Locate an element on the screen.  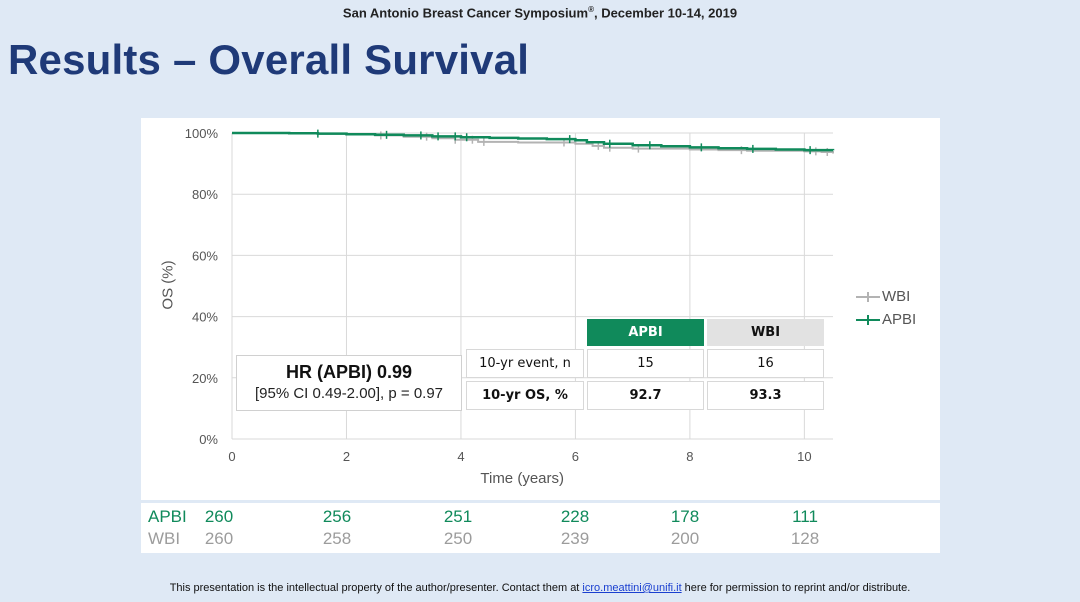
outcome-table-corner is located at coordinates (525, 332).